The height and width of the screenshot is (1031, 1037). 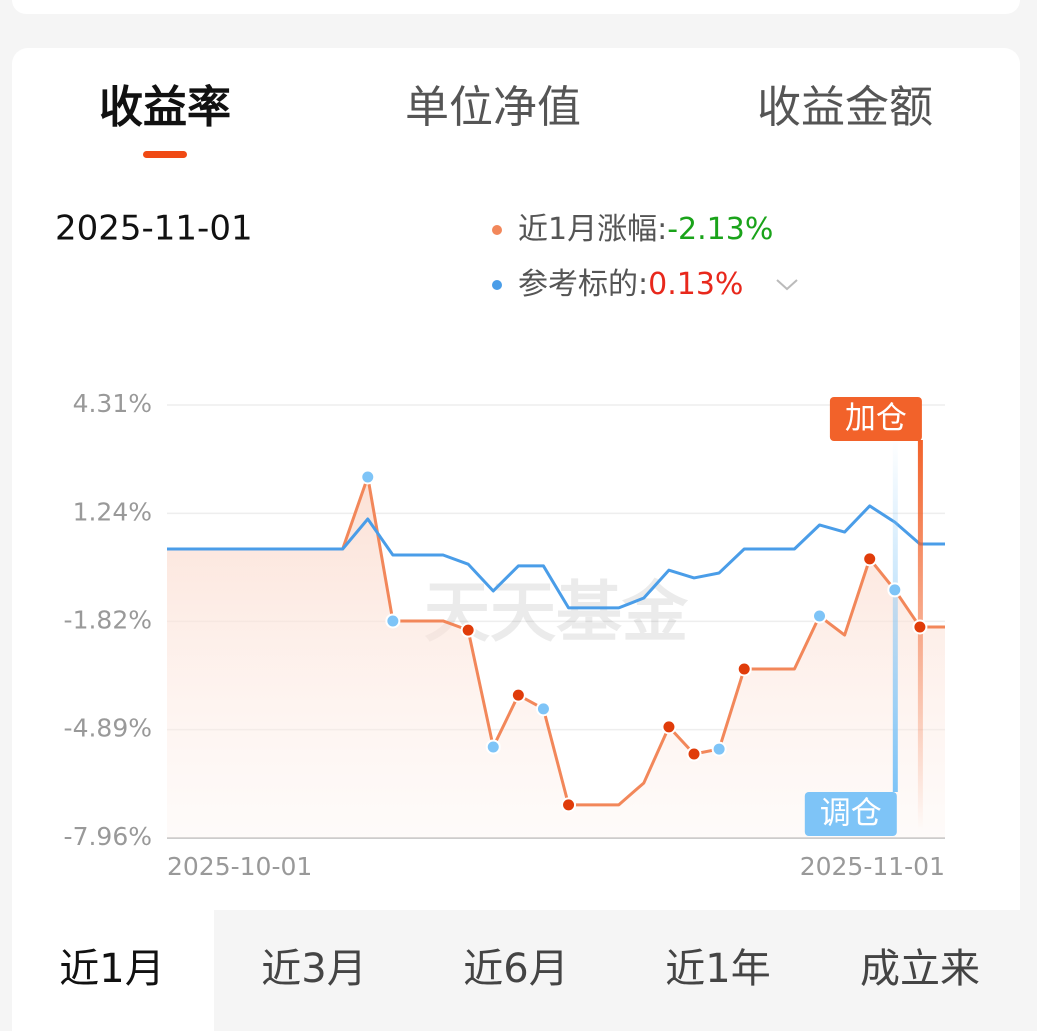 What do you see at coordinates (239, 866) in the screenshot?
I see `x-tick-label: 2025-10-01` at bounding box center [239, 866].